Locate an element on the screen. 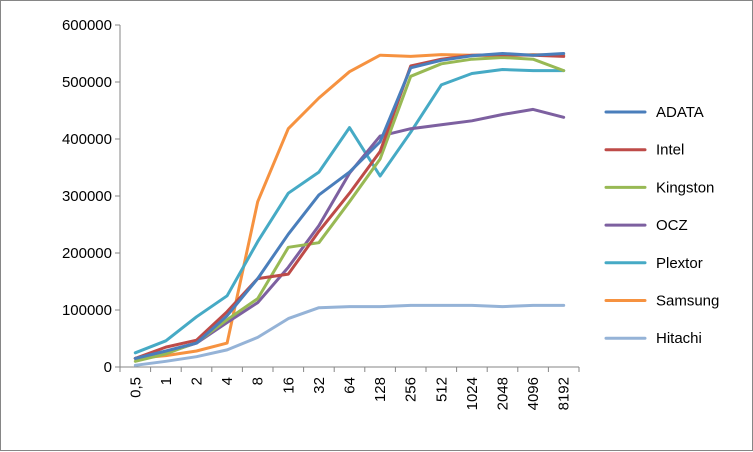 The height and width of the screenshot is (452, 753). legend-label-intel: Intel is located at coordinates (670, 150).